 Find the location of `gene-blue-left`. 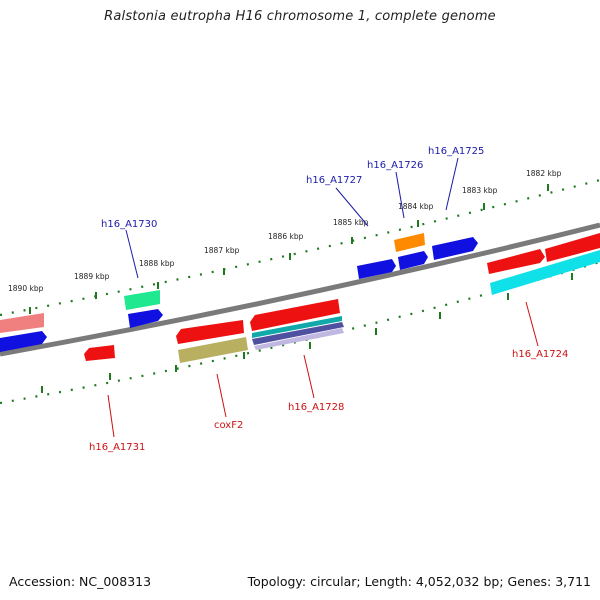

gene-blue-left is located at coordinates (23, 341).